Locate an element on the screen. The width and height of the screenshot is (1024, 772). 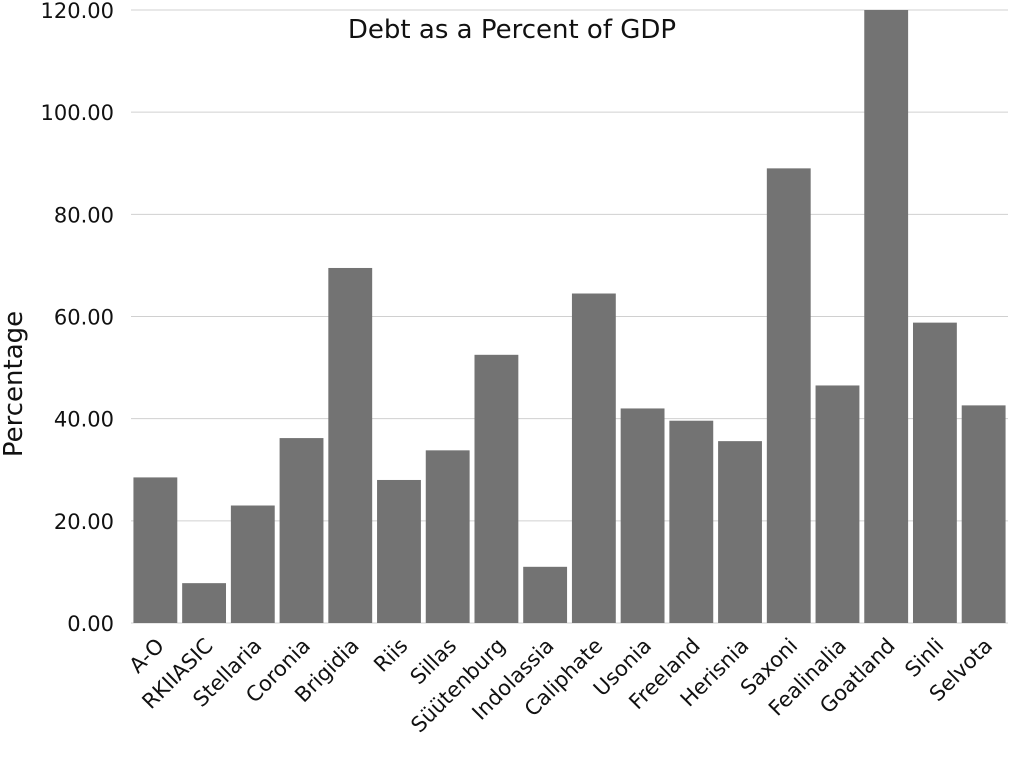
y-tick-label: 120.00 is located at coordinates (77, 11).